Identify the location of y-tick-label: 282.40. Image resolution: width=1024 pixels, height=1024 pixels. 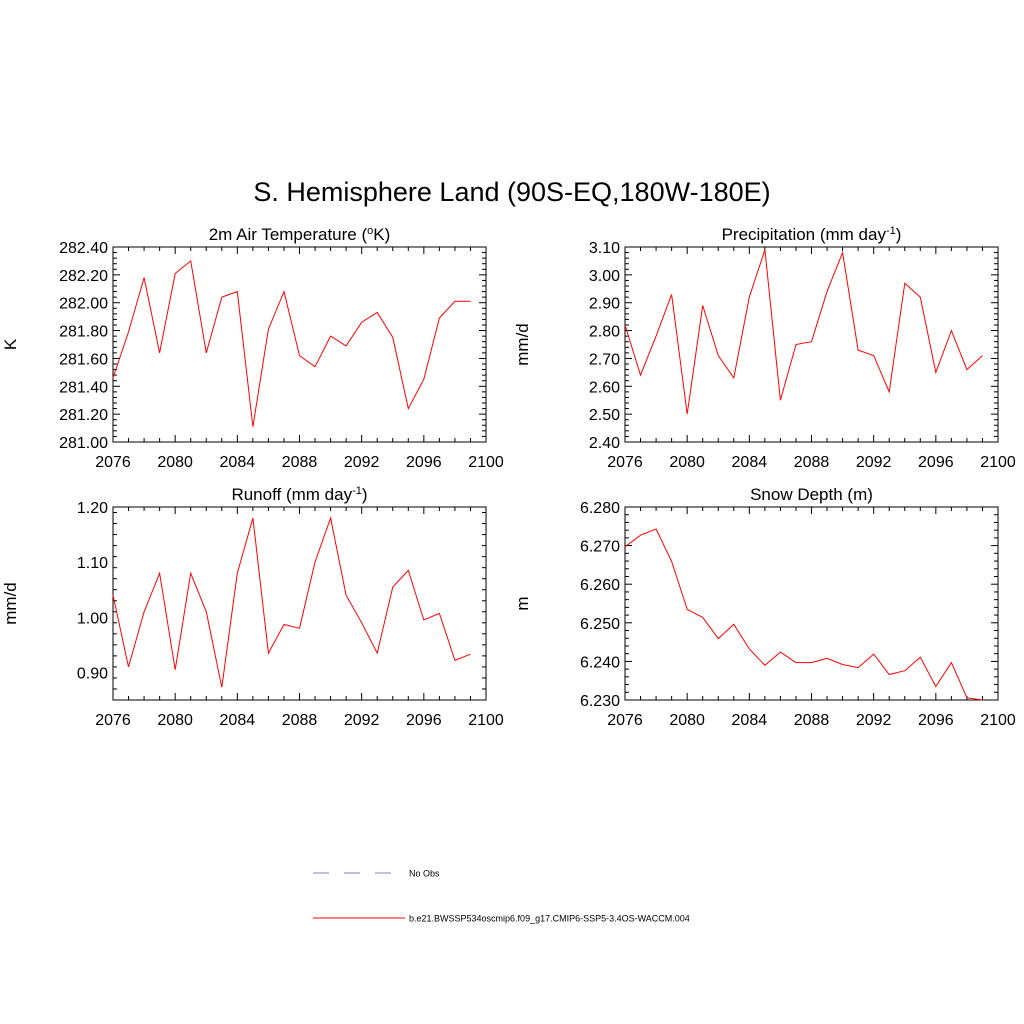
(83, 248).